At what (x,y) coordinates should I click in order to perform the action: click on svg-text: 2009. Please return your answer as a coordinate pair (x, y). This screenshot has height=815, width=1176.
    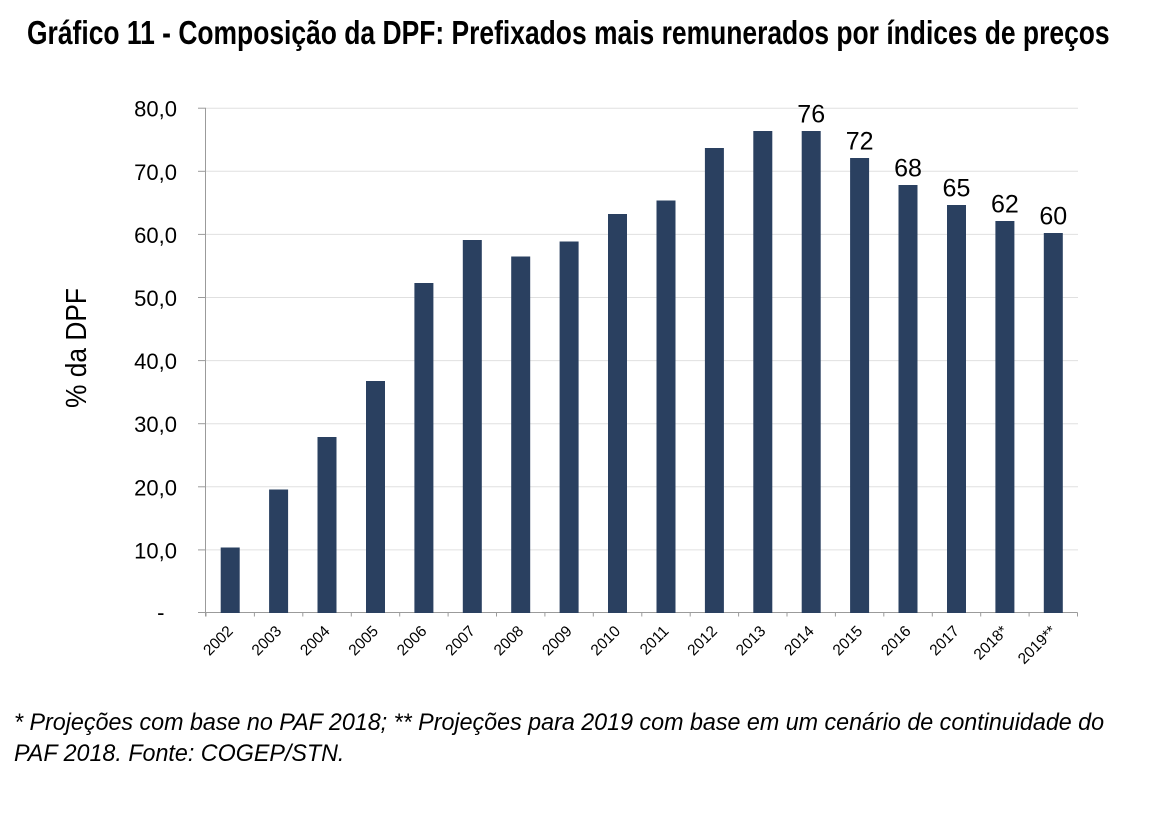
    Looking at the image, I should click on (557, 641).